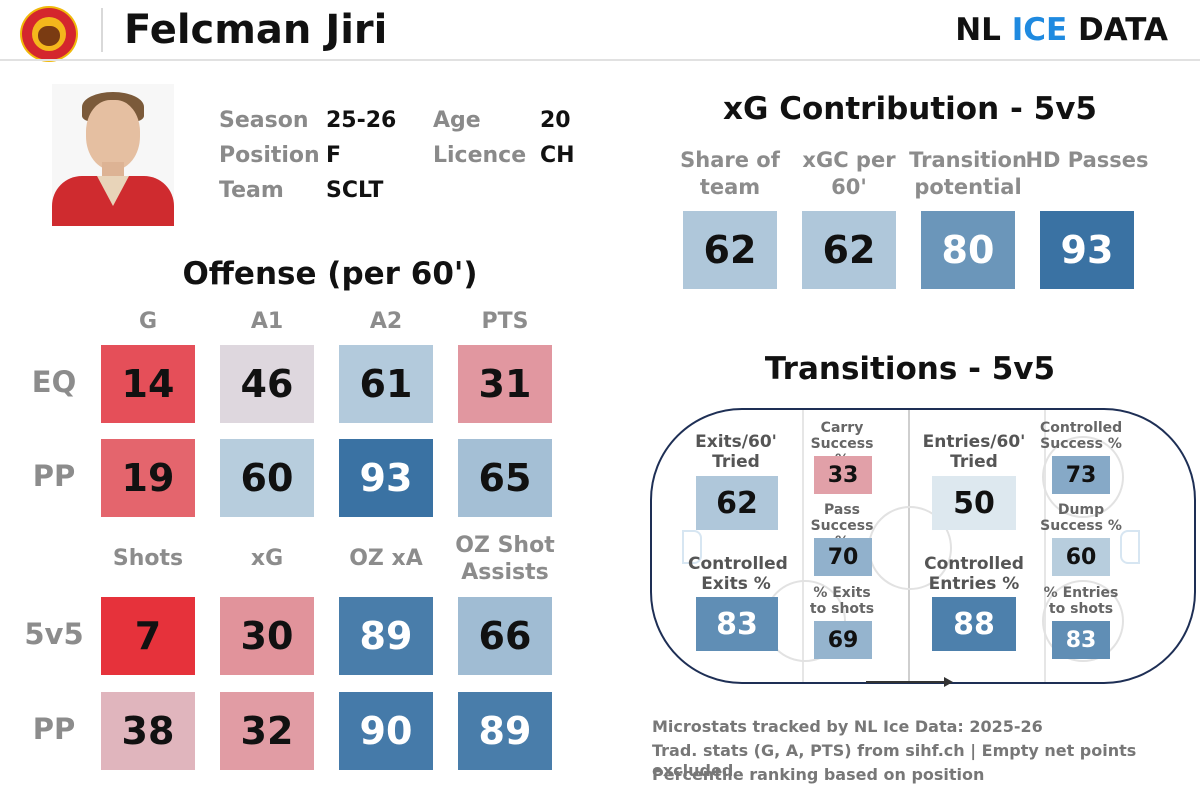 Image resolution: width=1200 pixels, height=800 pixels. Describe the element at coordinates (906, 682) in the screenshot. I see `direction-arrow` at that location.